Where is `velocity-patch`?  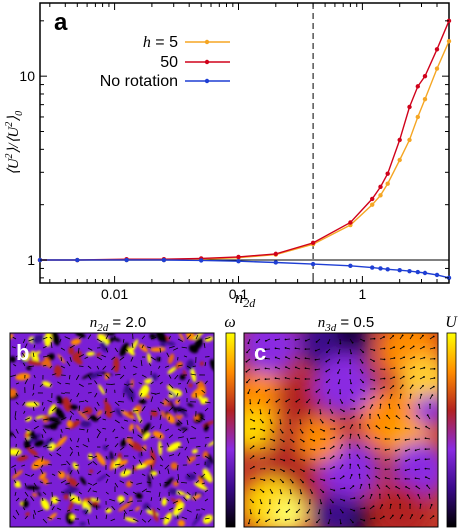 velocity-patch is located at coordinates (320, 440).